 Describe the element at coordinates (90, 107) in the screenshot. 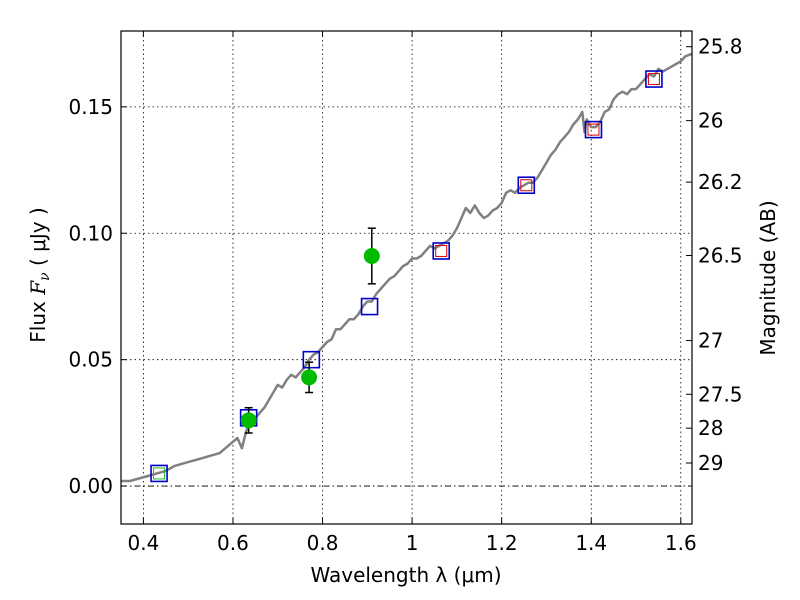

I see `y-tick-label: 0.15` at that location.